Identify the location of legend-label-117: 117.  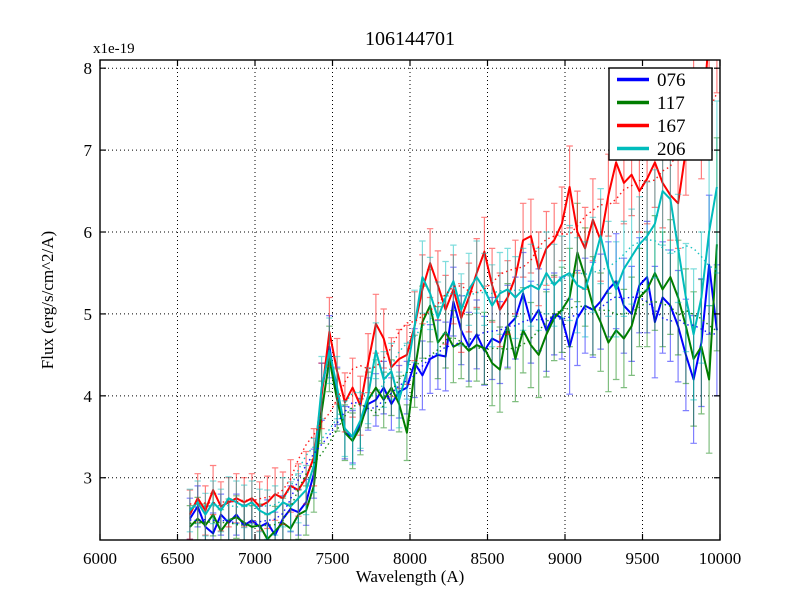
(671, 103).